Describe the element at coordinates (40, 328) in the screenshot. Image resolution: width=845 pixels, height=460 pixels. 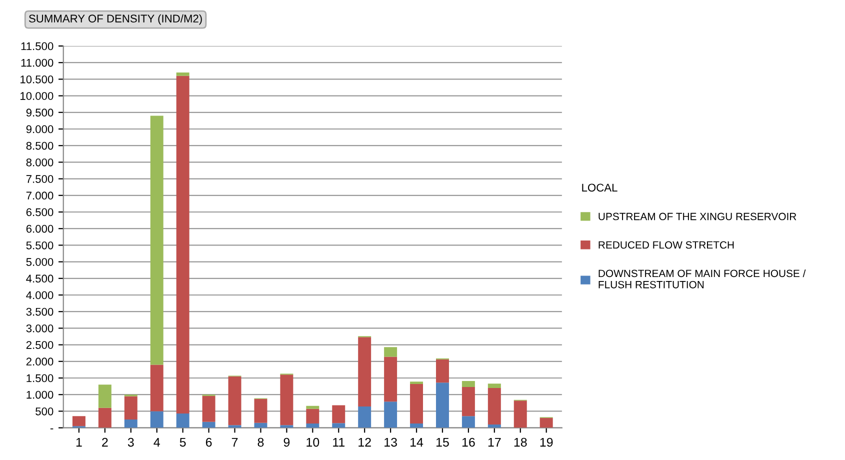
I see `y-tick-label: 3.000` at that location.